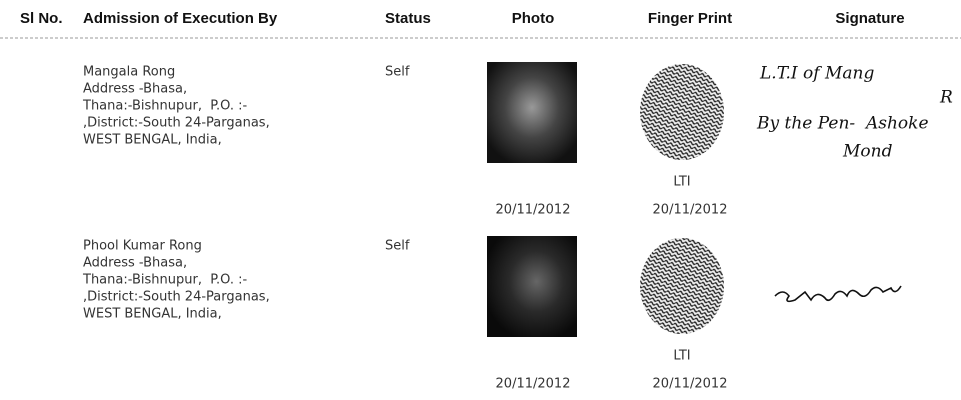 The height and width of the screenshot is (400, 961). What do you see at coordinates (867, 152) in the screenshot?
I see `signature-text: Mond` at bounding box center [867, 152].